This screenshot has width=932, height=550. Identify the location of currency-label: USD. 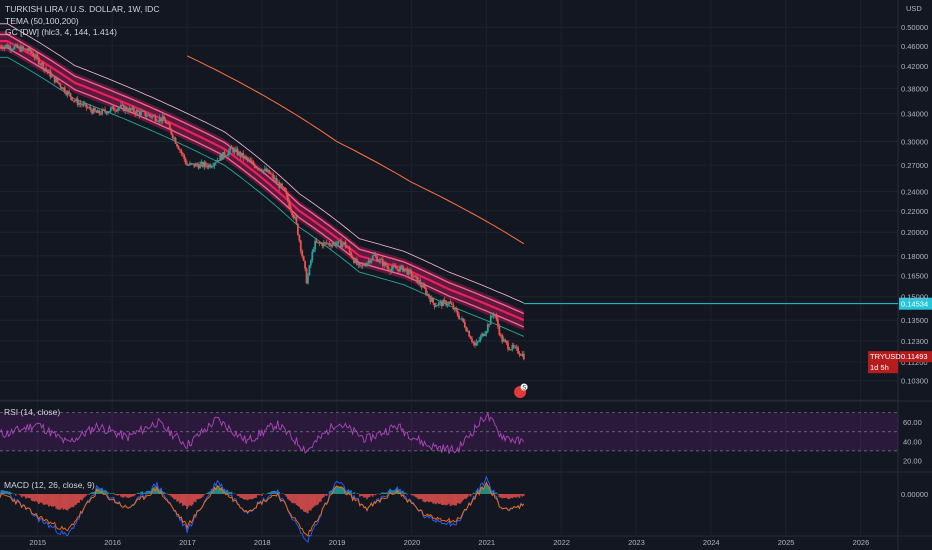
(914, 8).